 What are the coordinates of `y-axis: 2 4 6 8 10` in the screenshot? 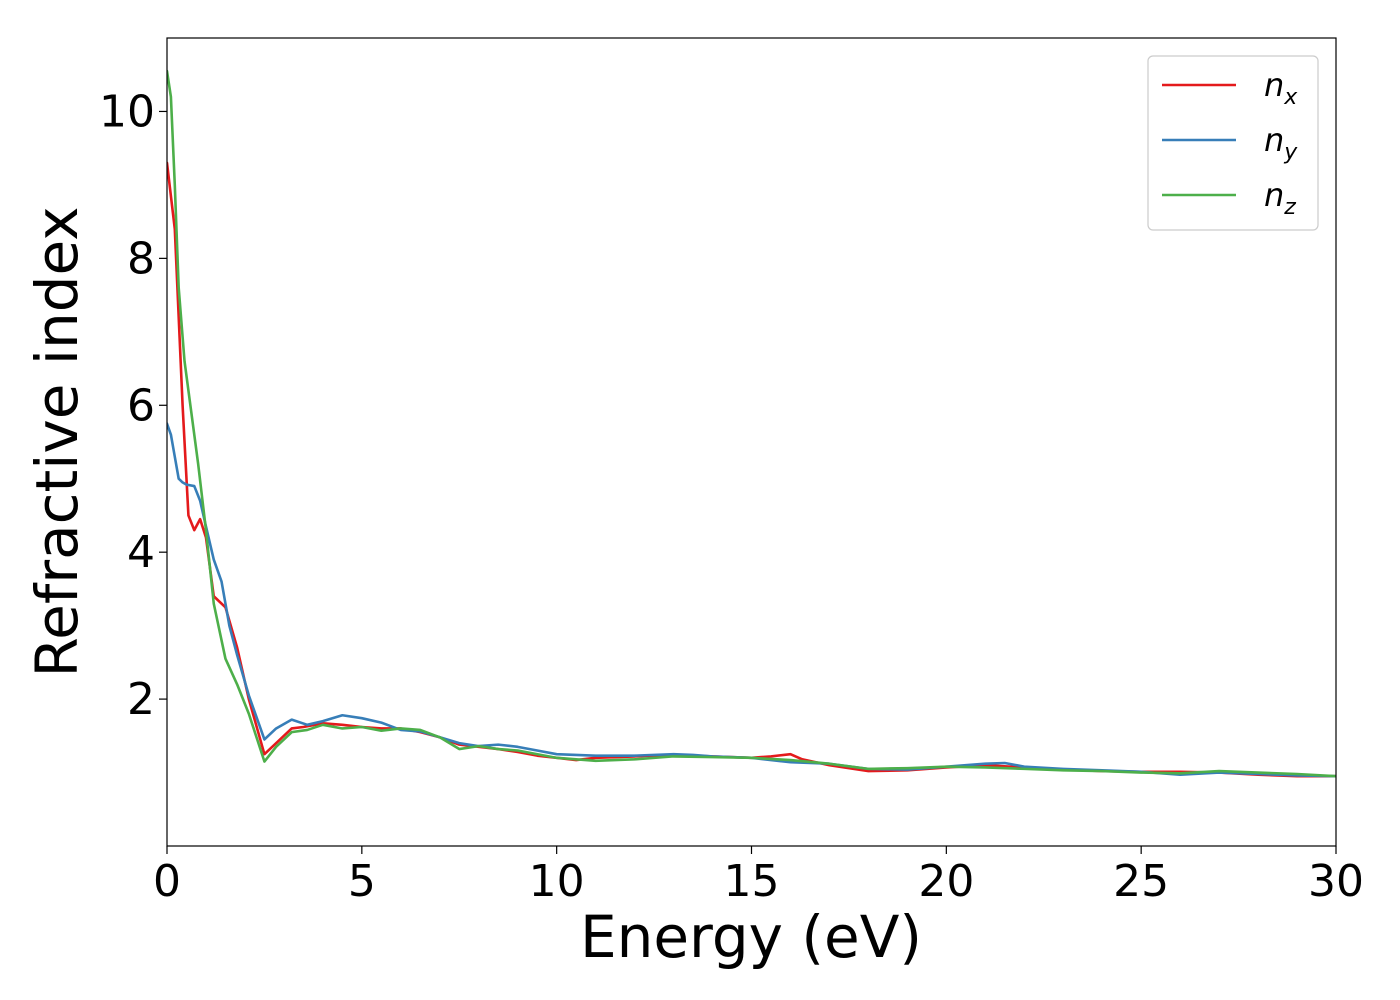 It's located at (133, 405).